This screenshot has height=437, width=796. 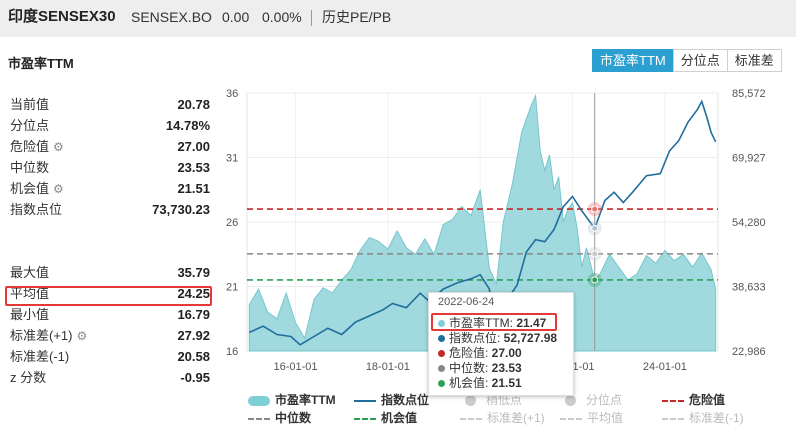 What do you see at coordinates (466, 302) in the screenshot?
I see `tooltip-date: 2022-06-24` at bounding box center [466, 302].